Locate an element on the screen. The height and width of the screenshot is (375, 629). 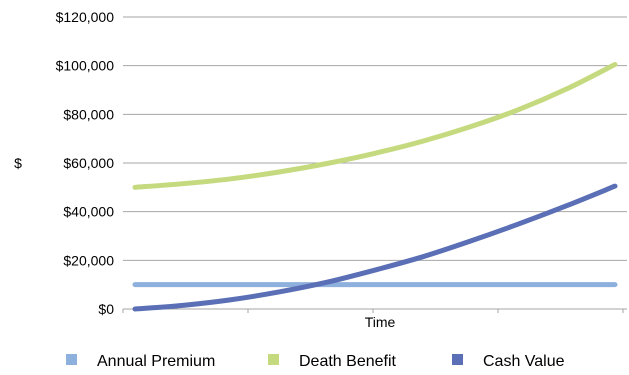
legend-item: Annual Premium is located at coordinates (140, 361).